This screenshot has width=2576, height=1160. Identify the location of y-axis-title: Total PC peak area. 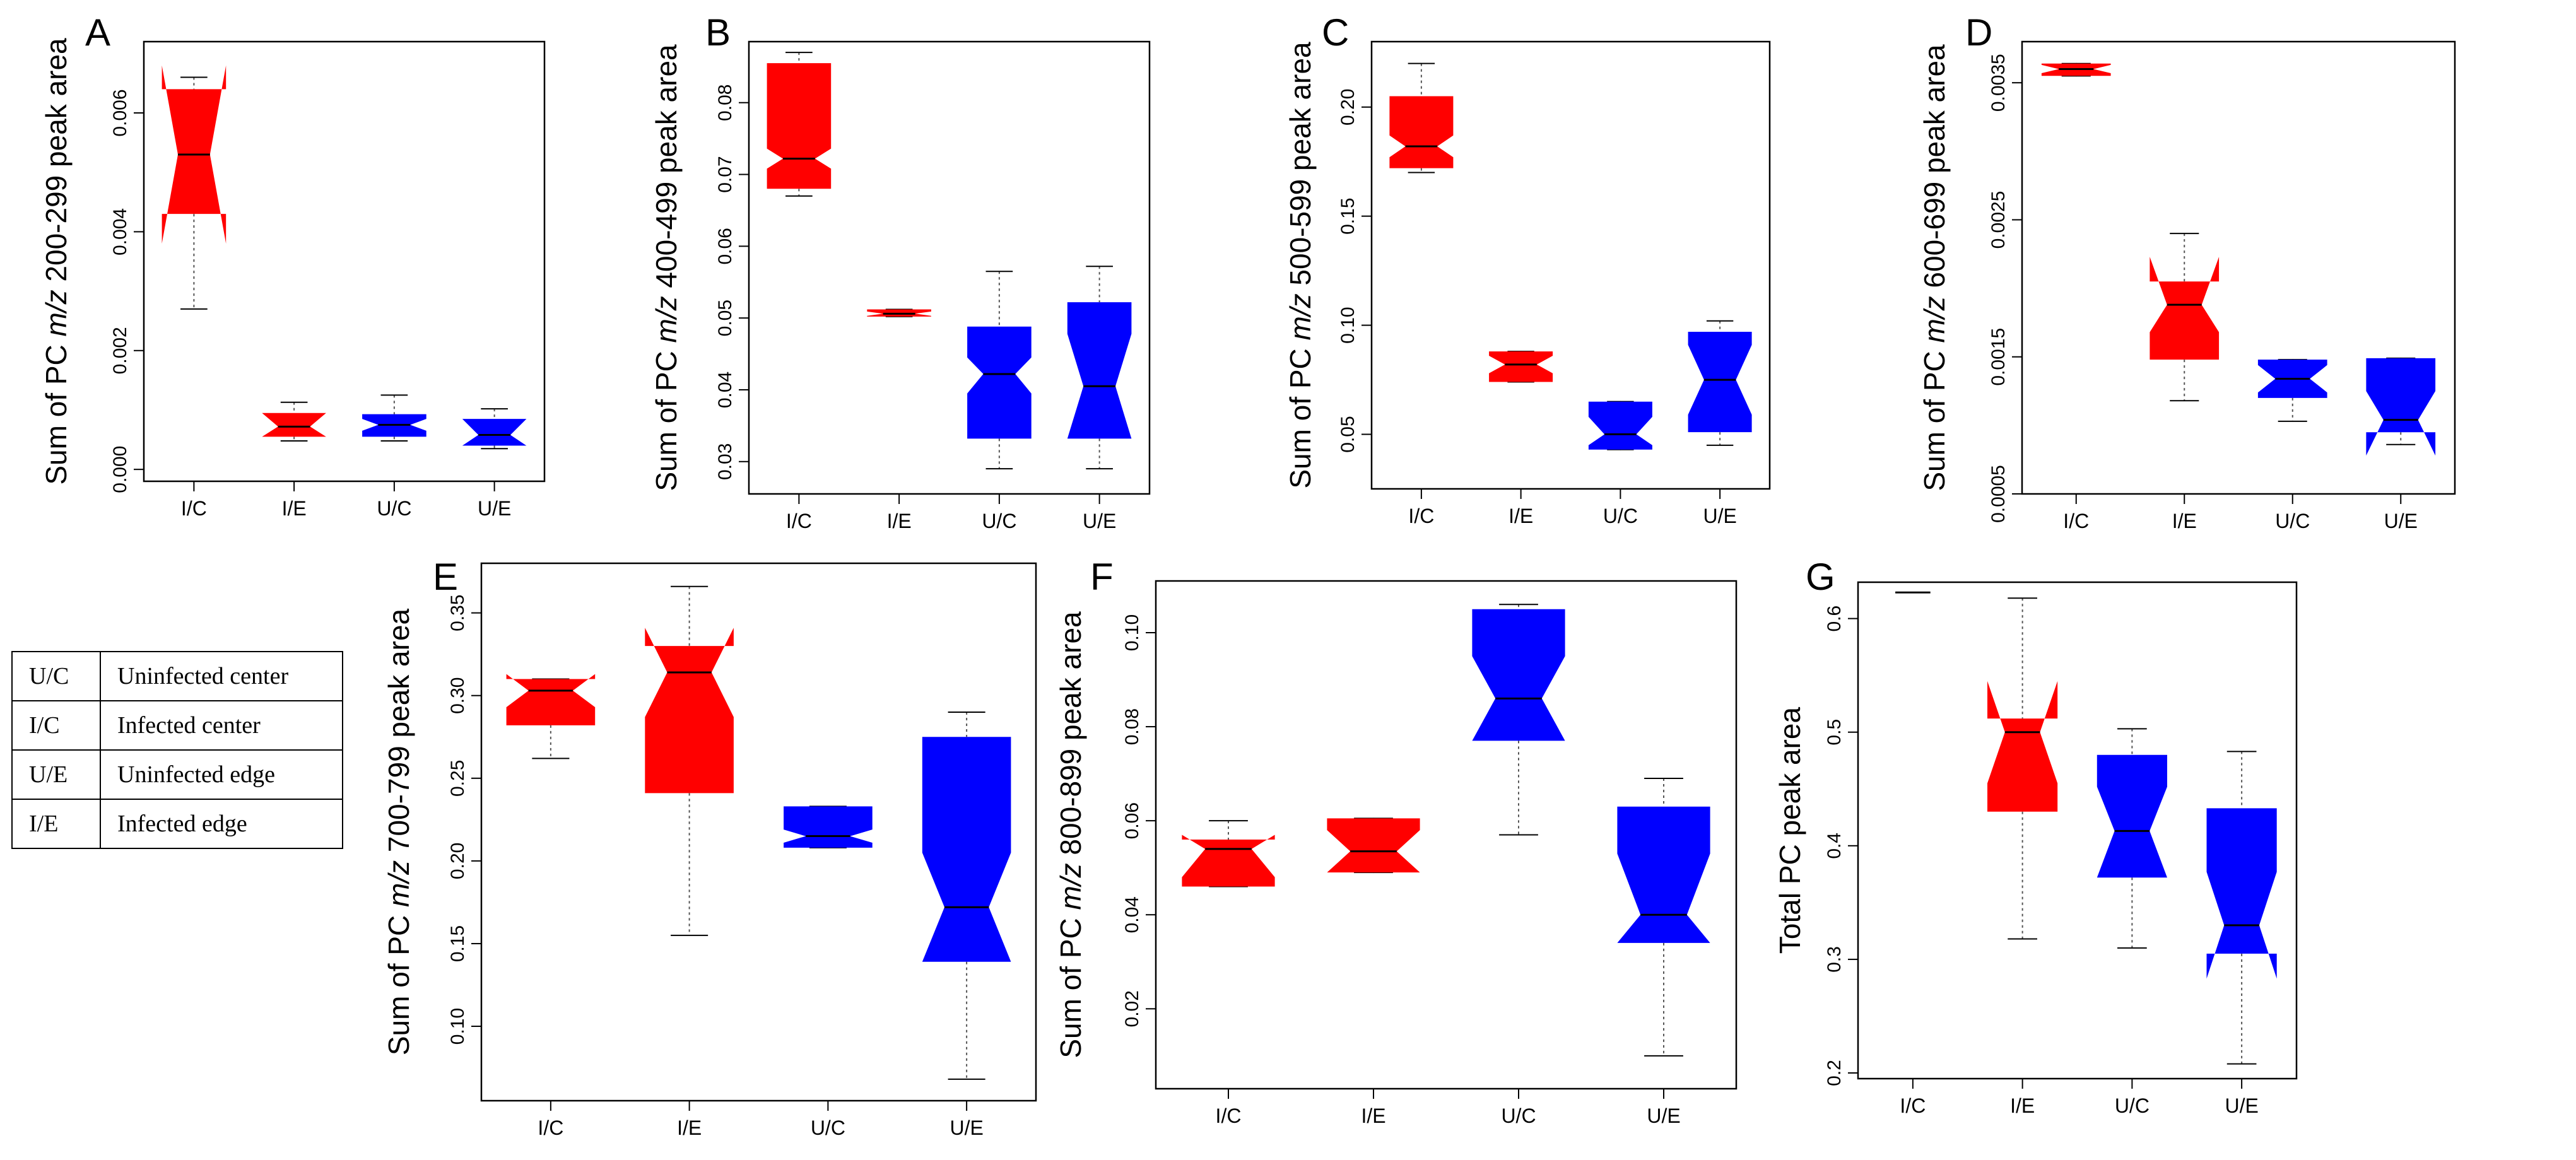
(1789, 830).